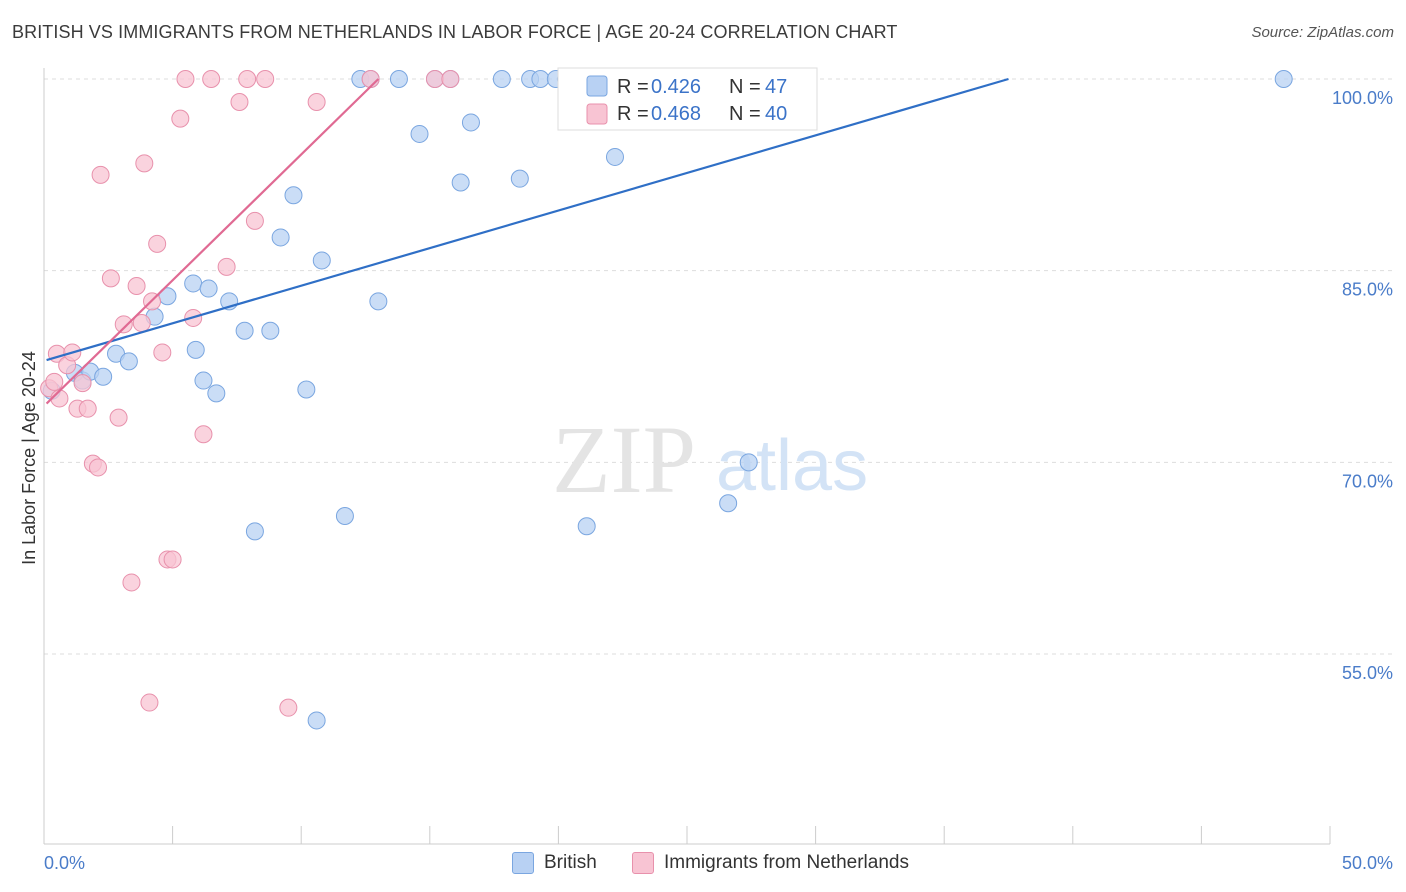 This screenshot has width=1406, height=892. Describe the element at coordinates (676, 114) in the screenshot. I see `netherlands-r-value: 0.468` at that location.